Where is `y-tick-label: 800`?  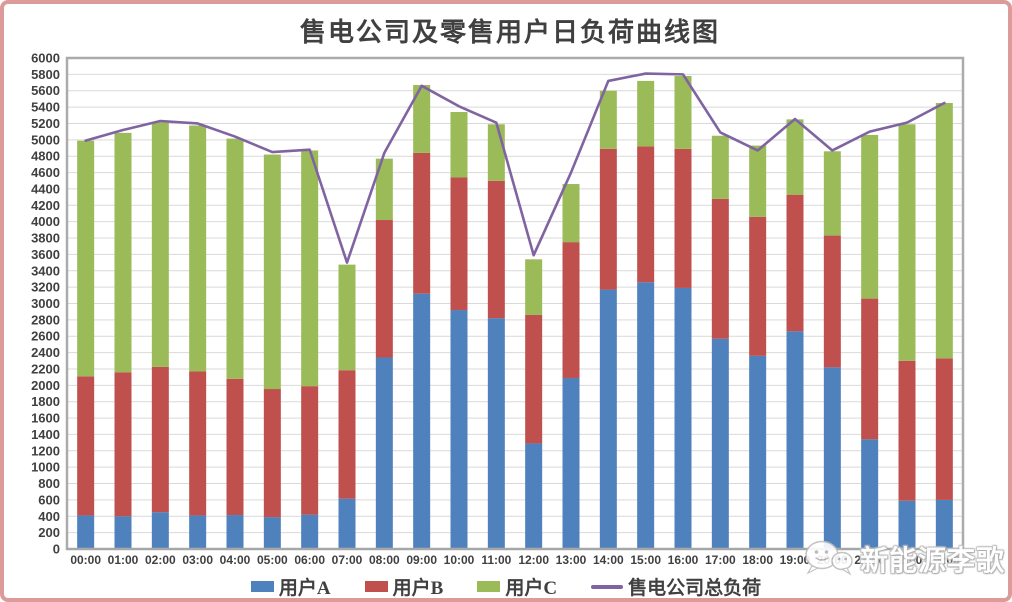 y-tick-label: 800 is located at coordinates (49, 483).